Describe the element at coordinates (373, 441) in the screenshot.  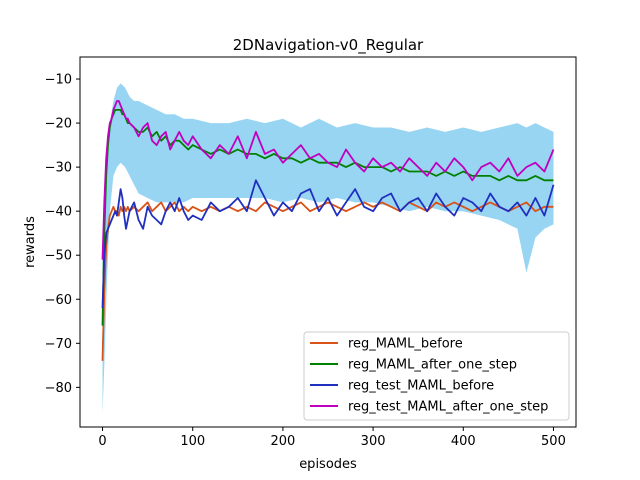
I see `x-tick-label: 300` at that location.